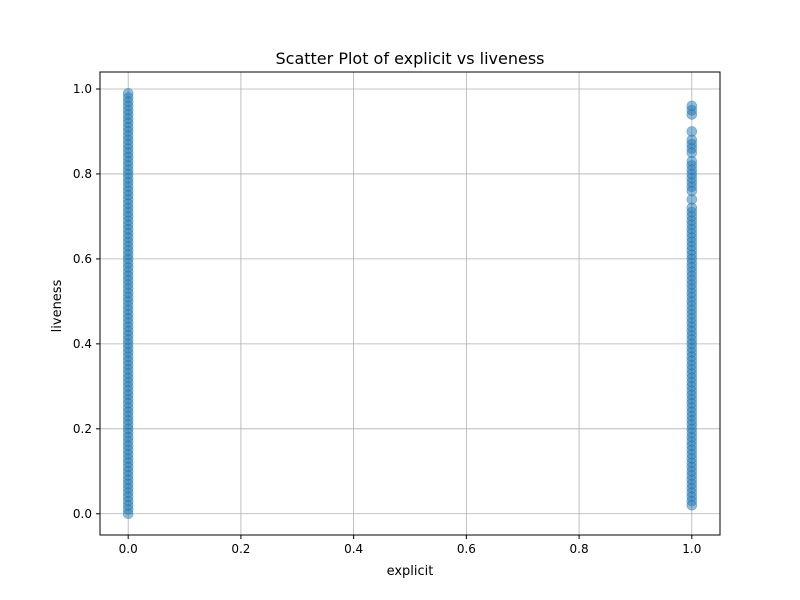  I want to click on y-tick-label: 0.2, so click(82, 429).